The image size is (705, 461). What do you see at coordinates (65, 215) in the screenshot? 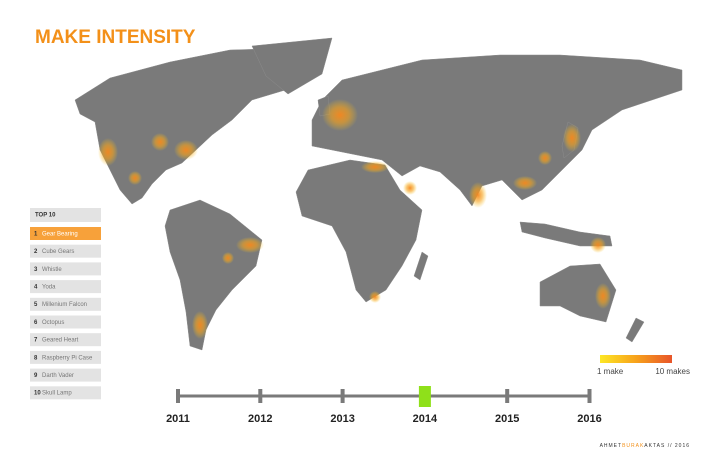
I see `list-header` at bounding box center [65, 215].